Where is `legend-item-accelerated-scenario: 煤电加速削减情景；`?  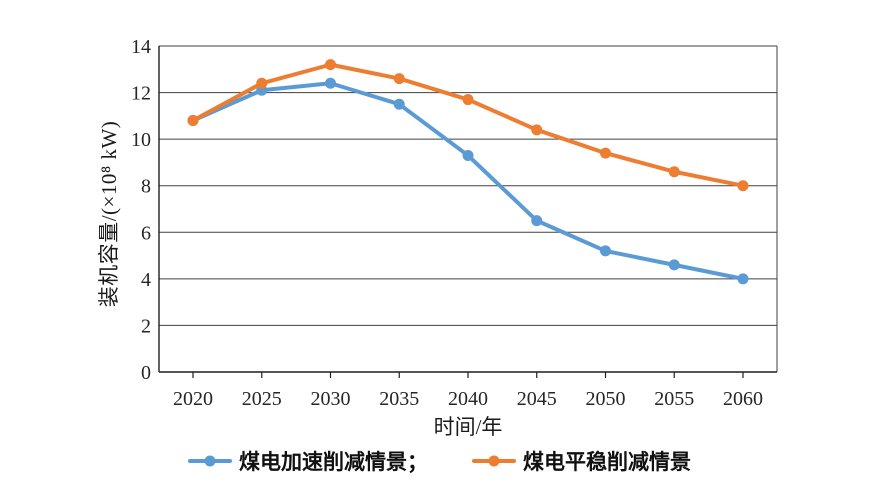
legend-item-accelerated-scenario: 煤电加速削减情景； is located at coordinates (308, 461).